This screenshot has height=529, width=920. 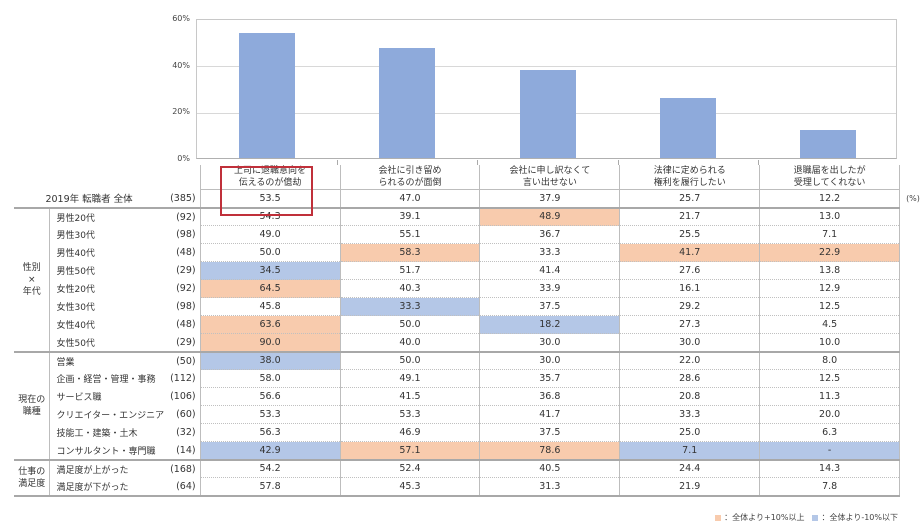 I want to click on row-label: 満足度が下がった, so click(x=107, y=487).